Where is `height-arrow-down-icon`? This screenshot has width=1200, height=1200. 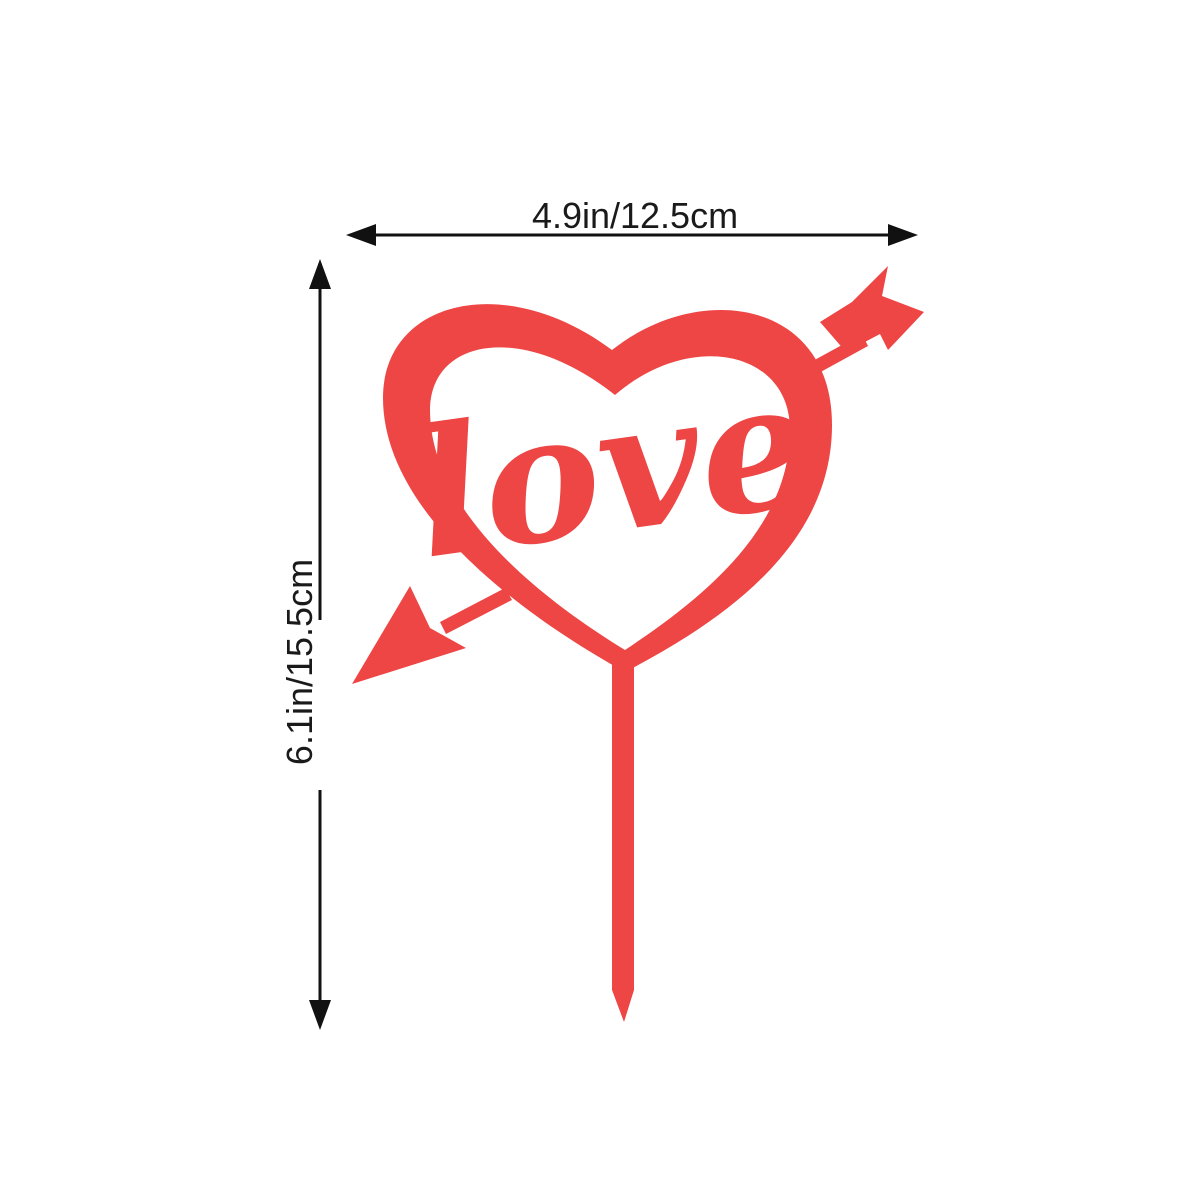
height-arrow-down-icon is located at coordinates (320, 1015).